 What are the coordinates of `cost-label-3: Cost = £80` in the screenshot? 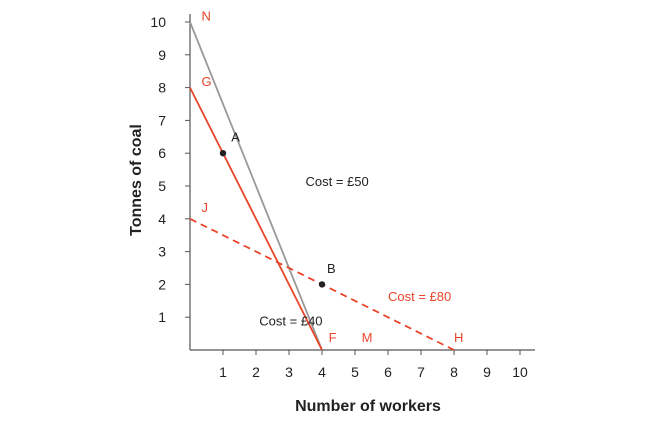 It's located at (419, 296).